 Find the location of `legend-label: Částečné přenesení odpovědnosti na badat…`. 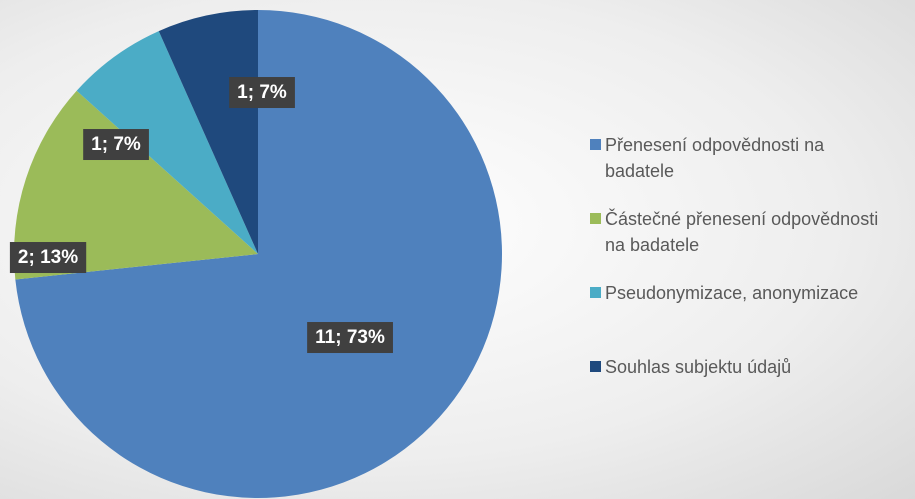

legend-label: Částečné přenesení odpovědnosti na badat… is located at coordinates (742, 232).